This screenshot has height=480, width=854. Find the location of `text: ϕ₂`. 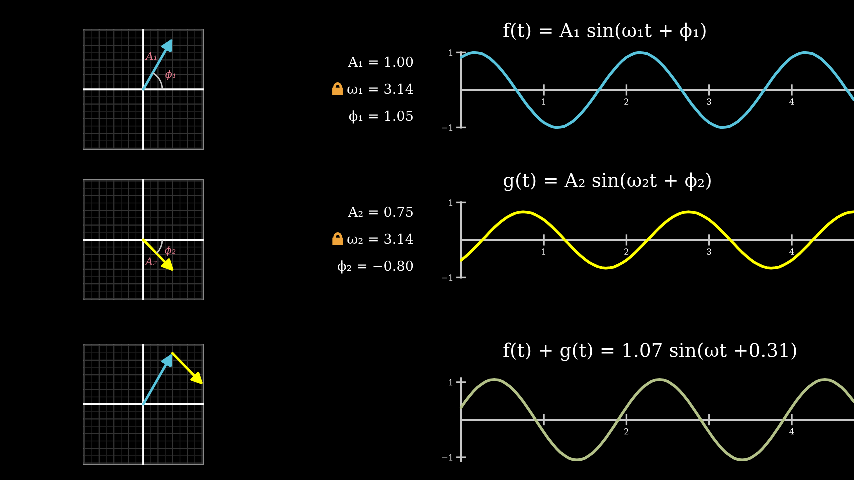

text: ϕ₂ is located at coordinates (170, 251).